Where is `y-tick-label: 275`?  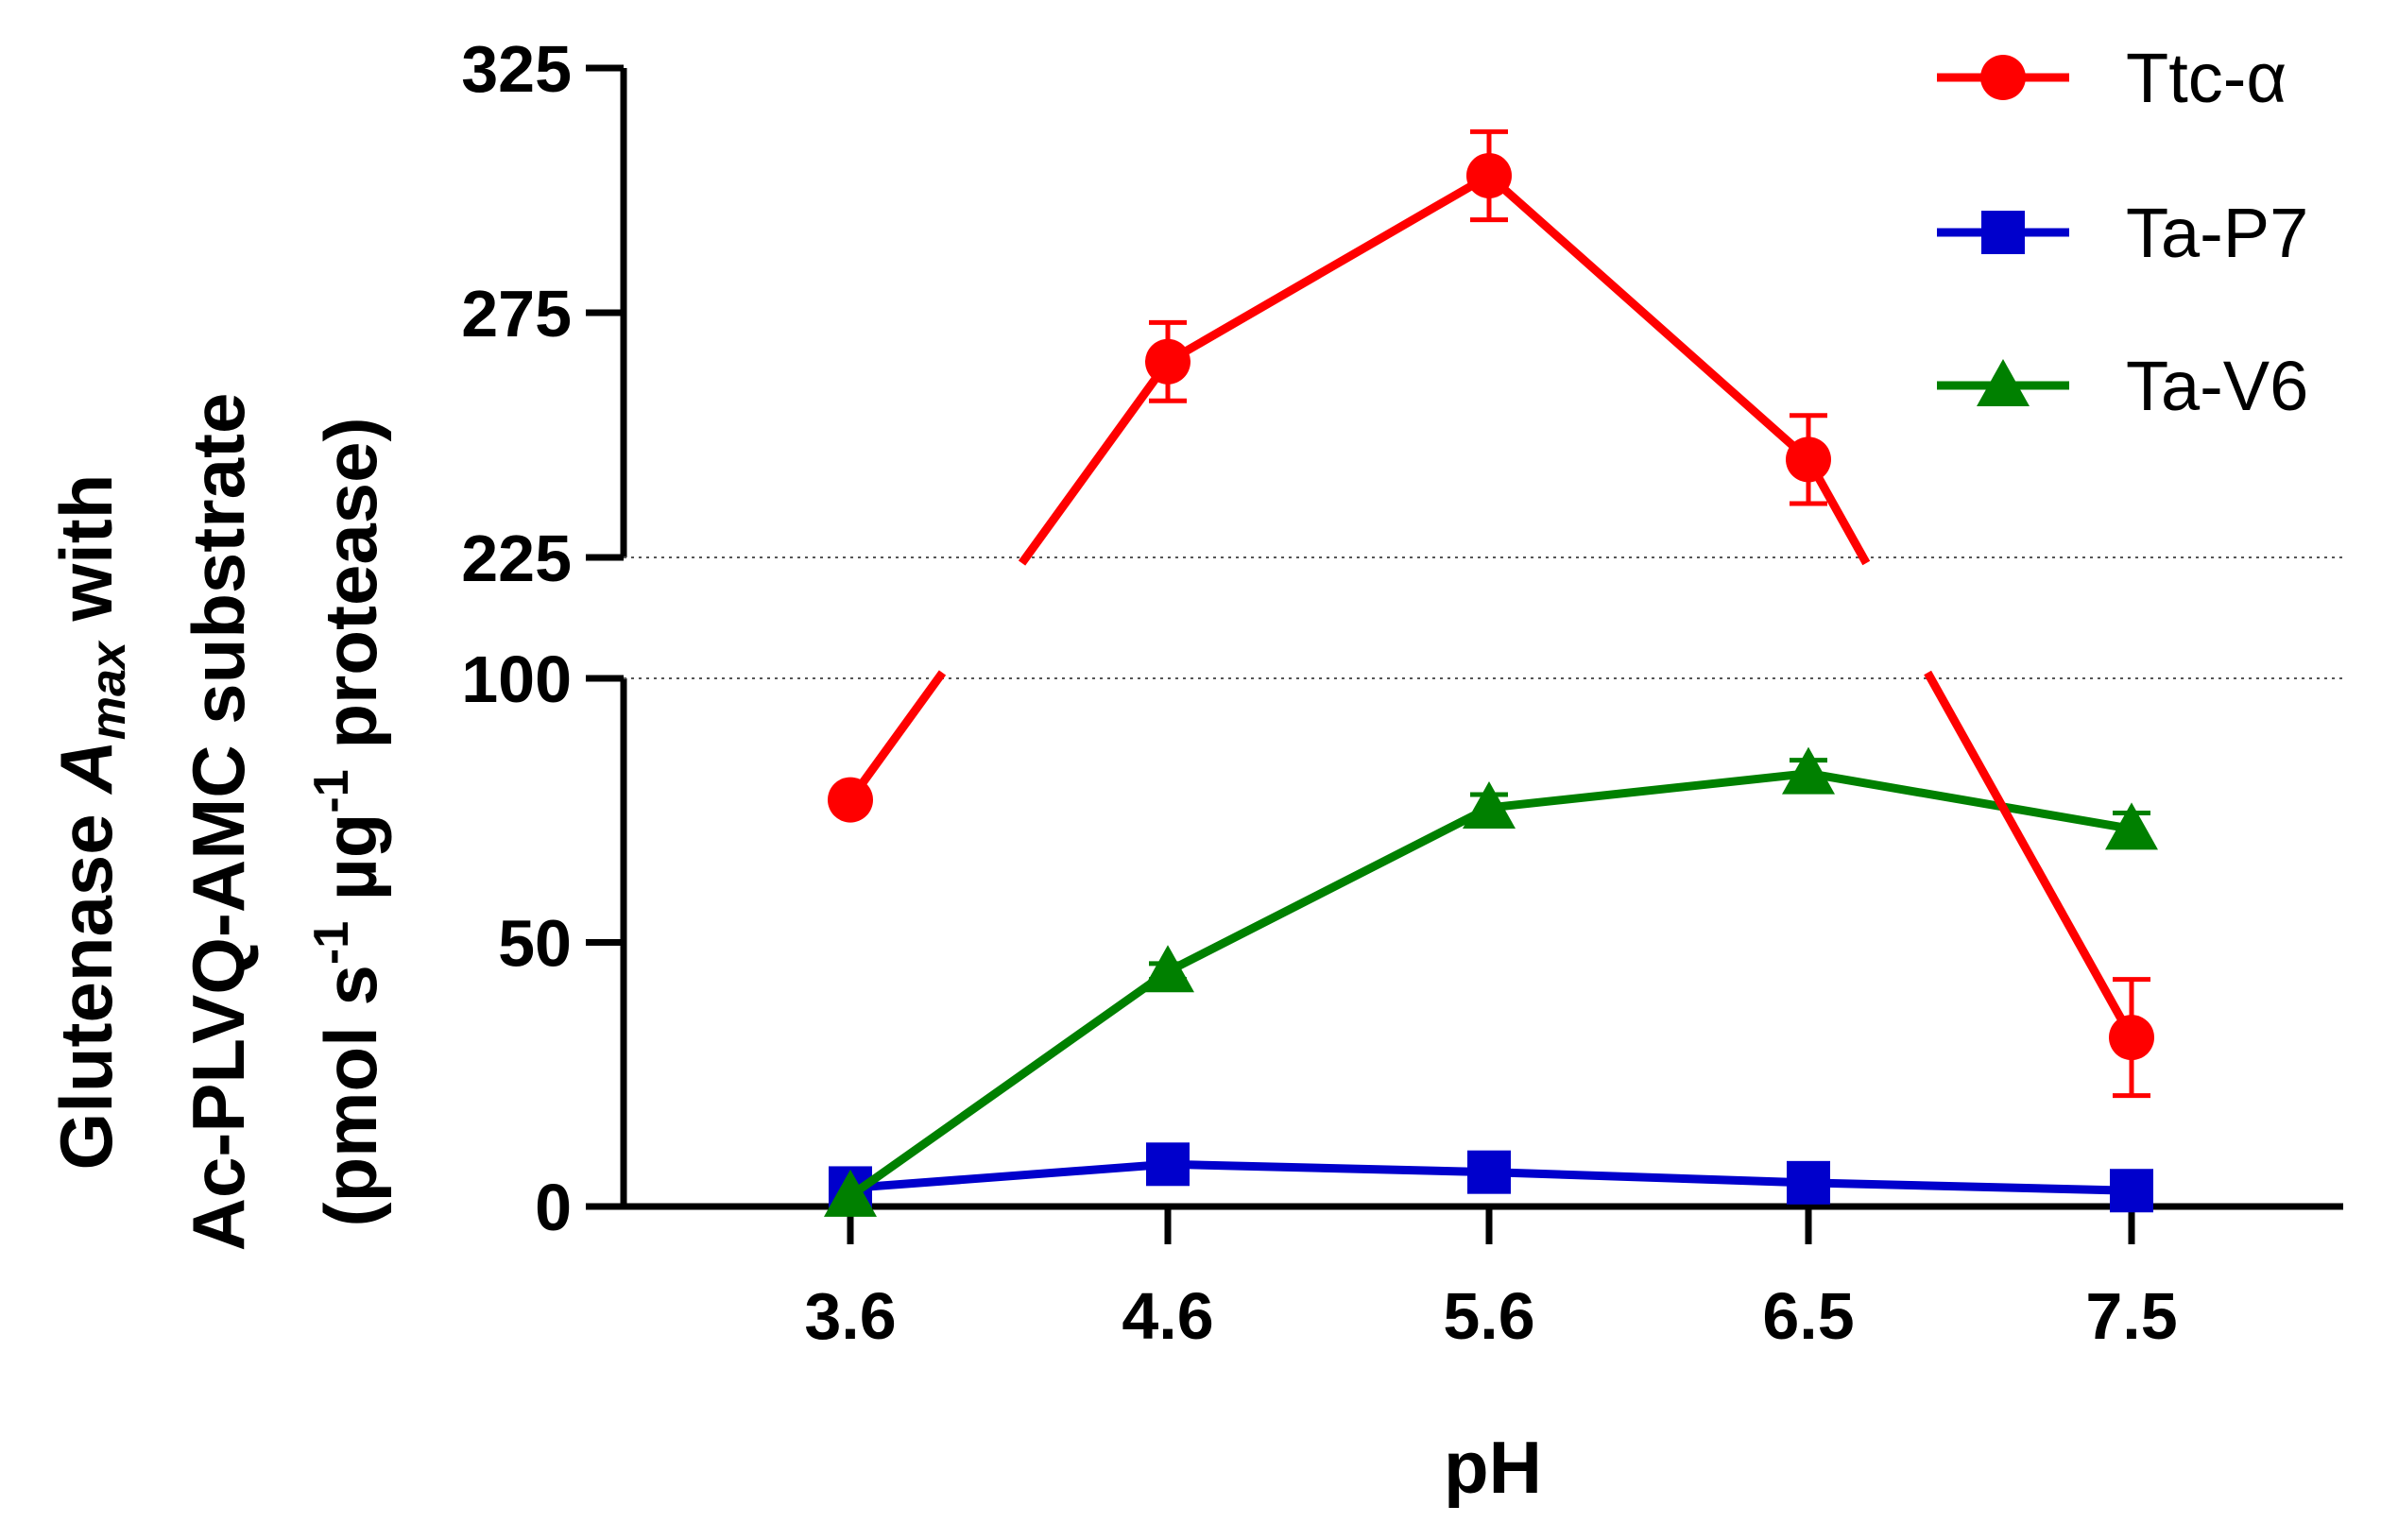
y-tick-label: 275 is located at coordinates (517, 314).